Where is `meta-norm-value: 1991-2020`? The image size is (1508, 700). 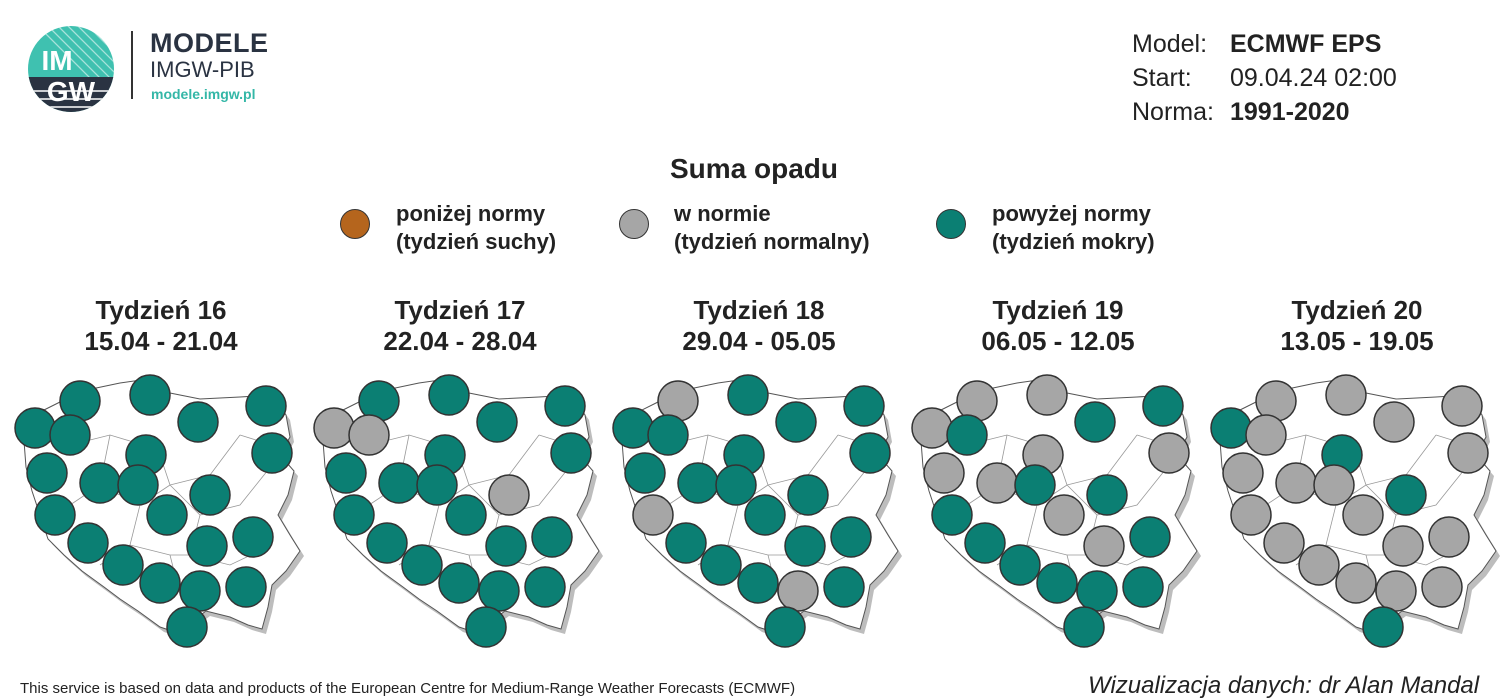 meta-norm-value: 1991-2020 is located at coordinates (1290, 112).